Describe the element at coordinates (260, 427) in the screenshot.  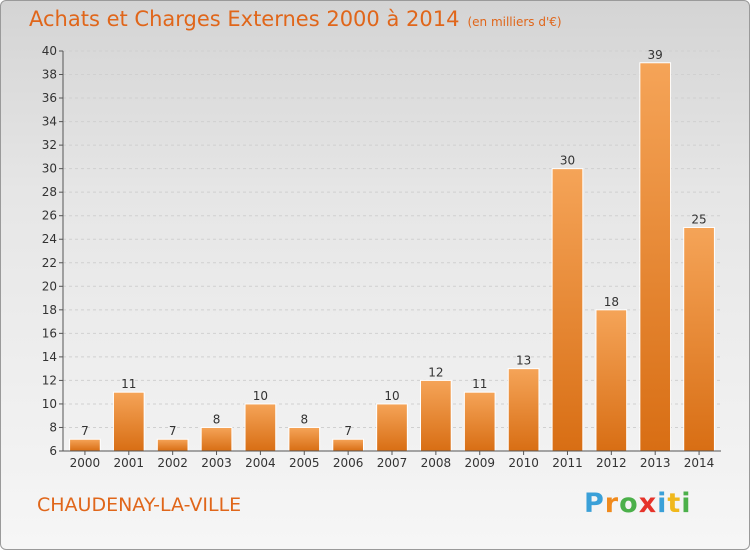
I see `bar-2004` at that location.